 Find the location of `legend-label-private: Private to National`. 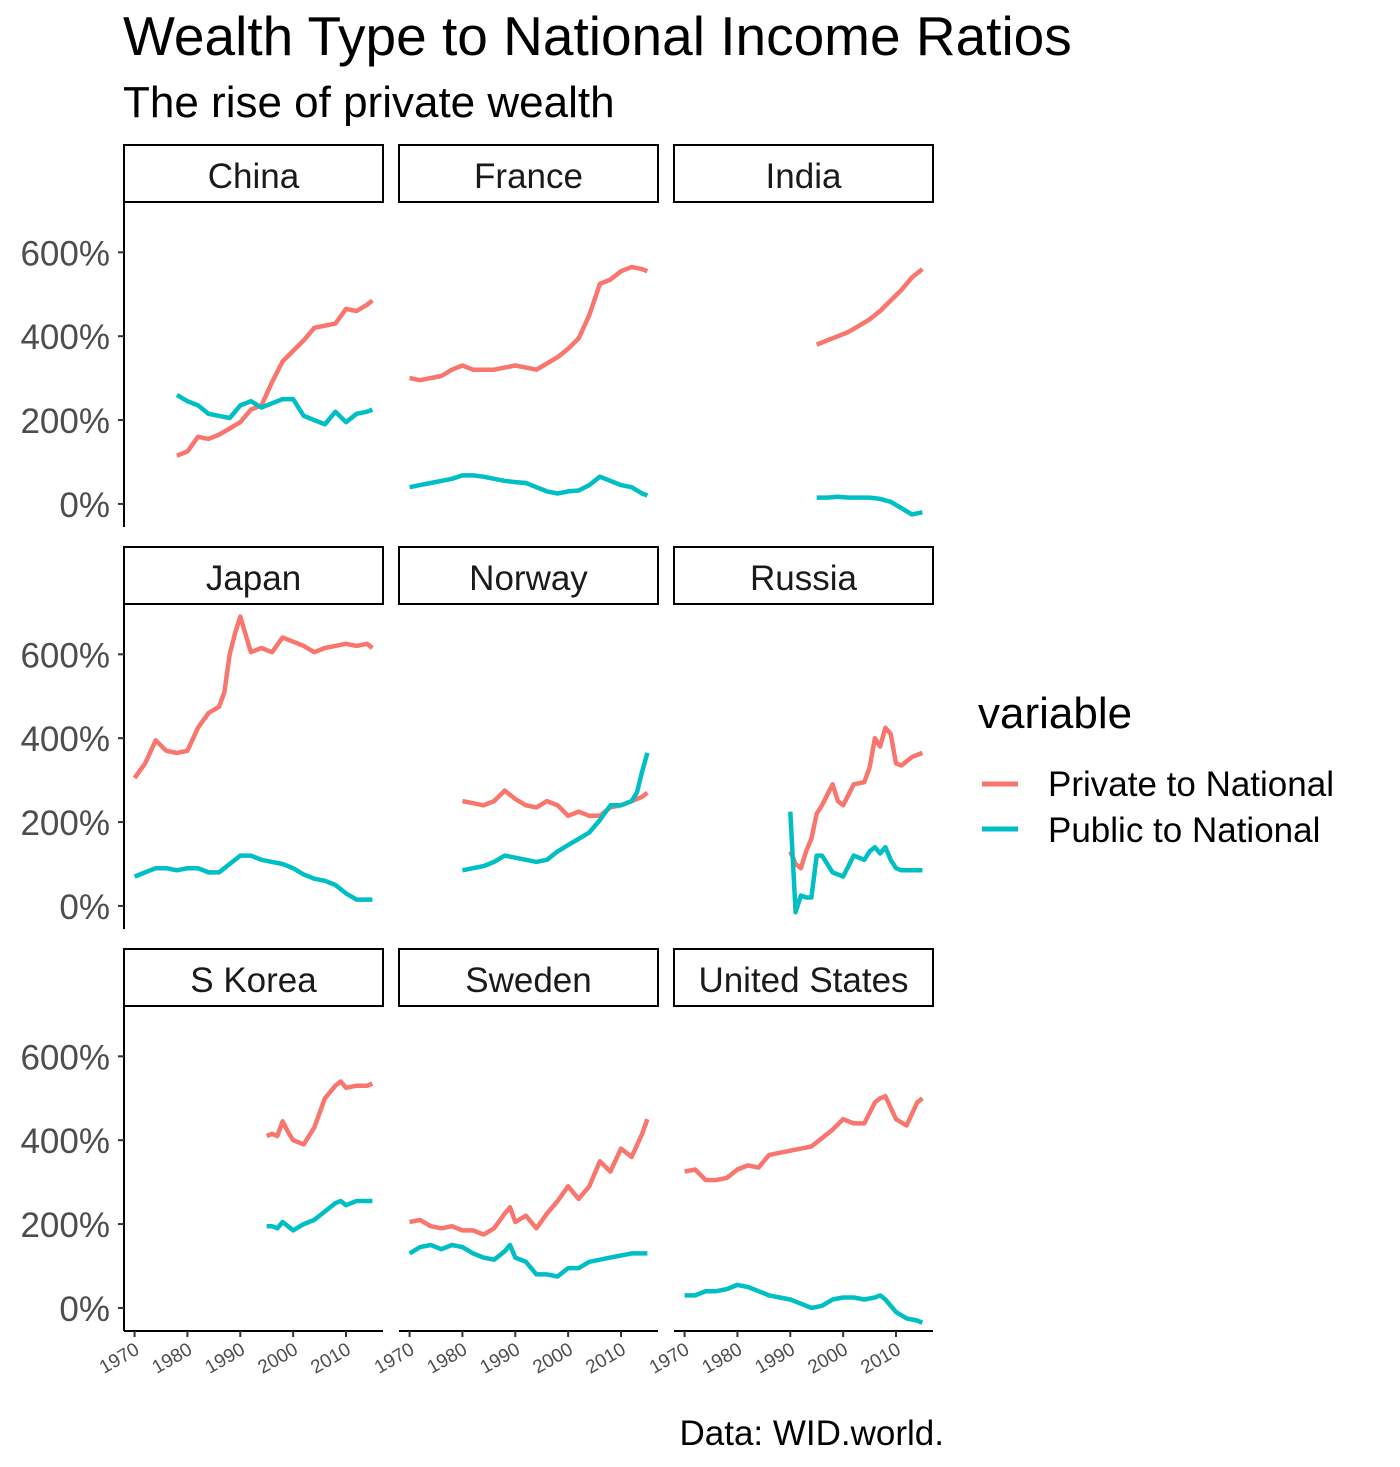

legend-label-private: Private to National is located at coordinates (1191, 784).